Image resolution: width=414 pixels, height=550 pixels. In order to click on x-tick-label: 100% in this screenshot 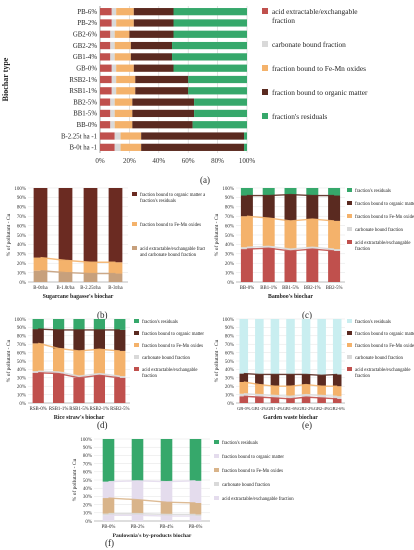, I will do `click(247, 161)`.